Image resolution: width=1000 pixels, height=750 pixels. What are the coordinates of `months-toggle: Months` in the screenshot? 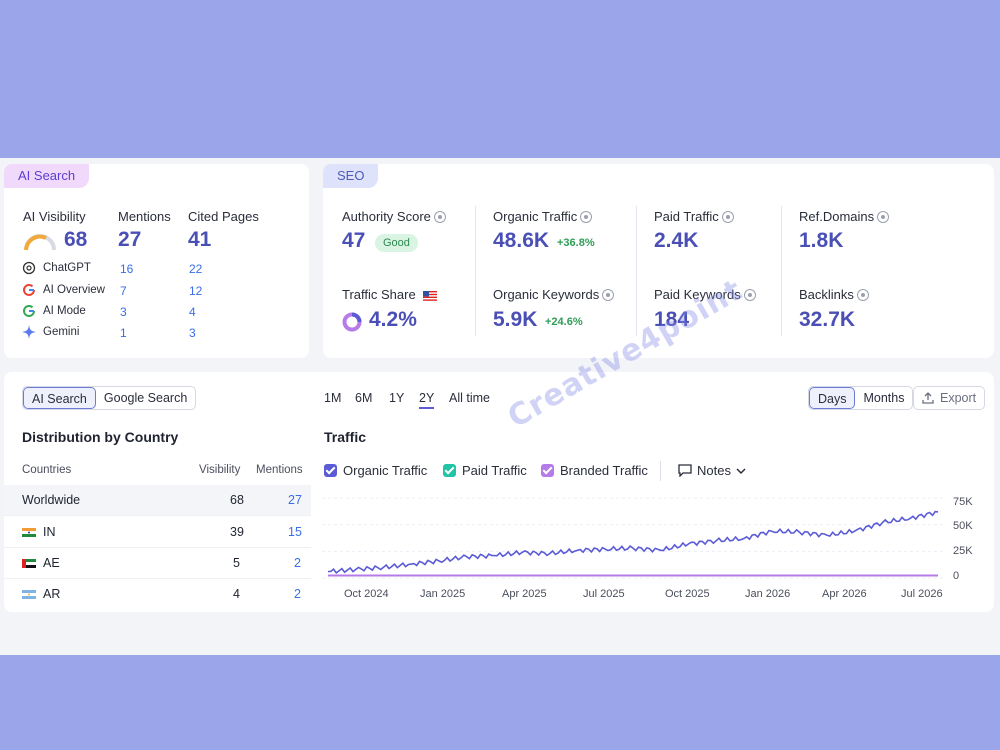 It's located at (884, 398).